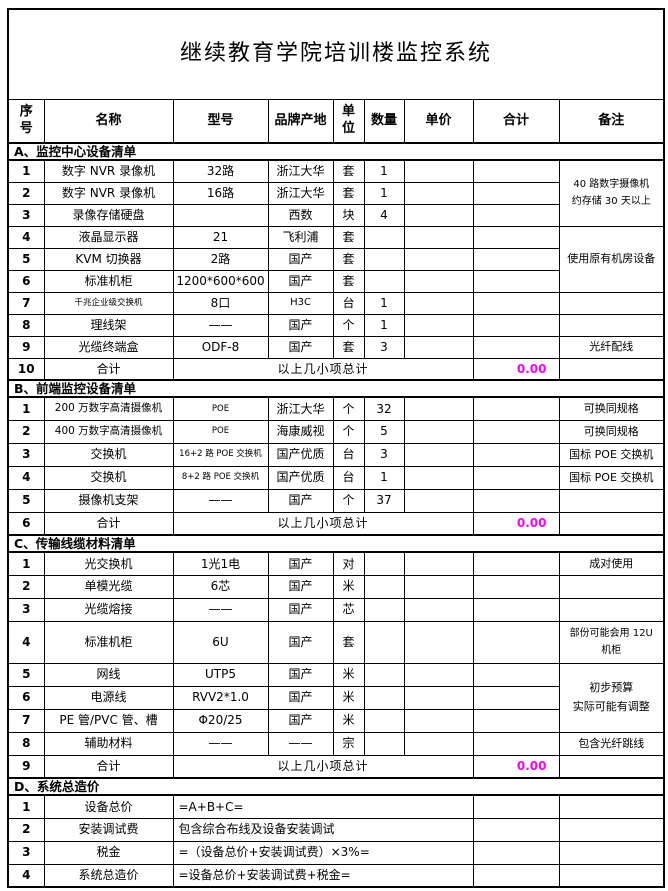  Describe the element at coordinates (108, 477) in the screenshot. I see `cell-name: 交换机` at that location.